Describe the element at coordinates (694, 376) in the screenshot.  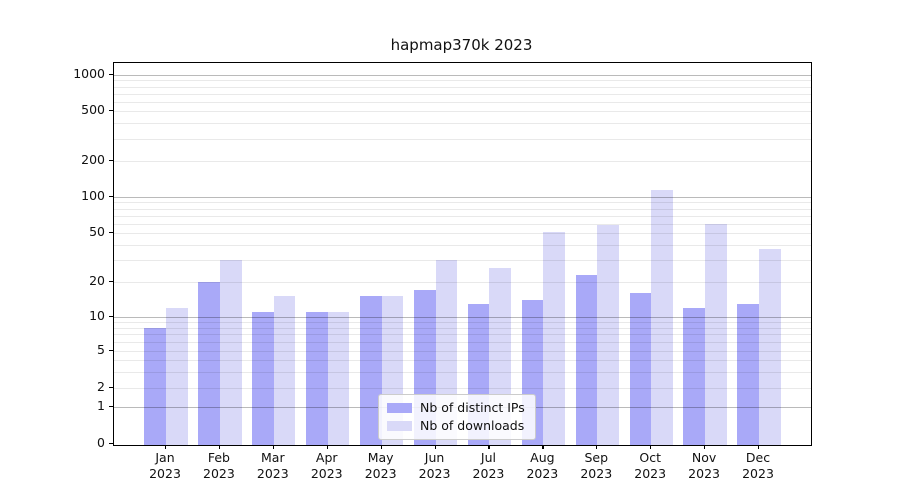
I see `bar-distinct-ips-nov` at that location.